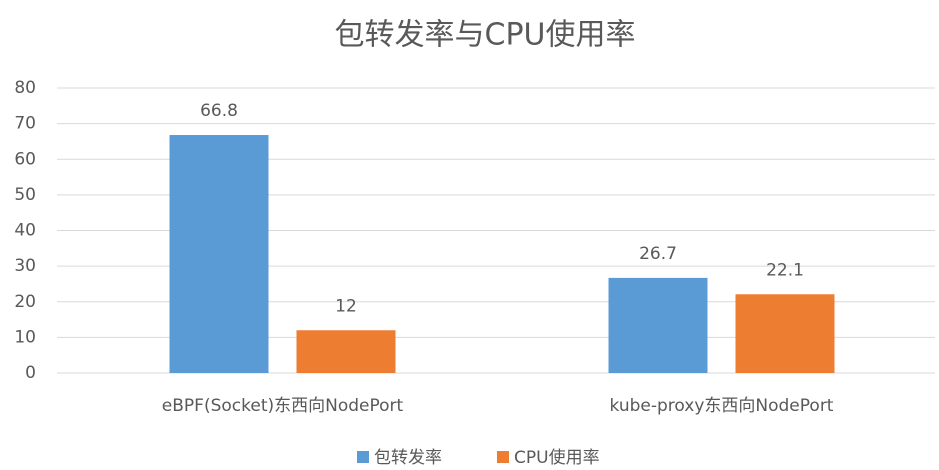 The height and width of the screenshot is (470, 939). I want to click on y-tick-label: 10, so click(25, 337).